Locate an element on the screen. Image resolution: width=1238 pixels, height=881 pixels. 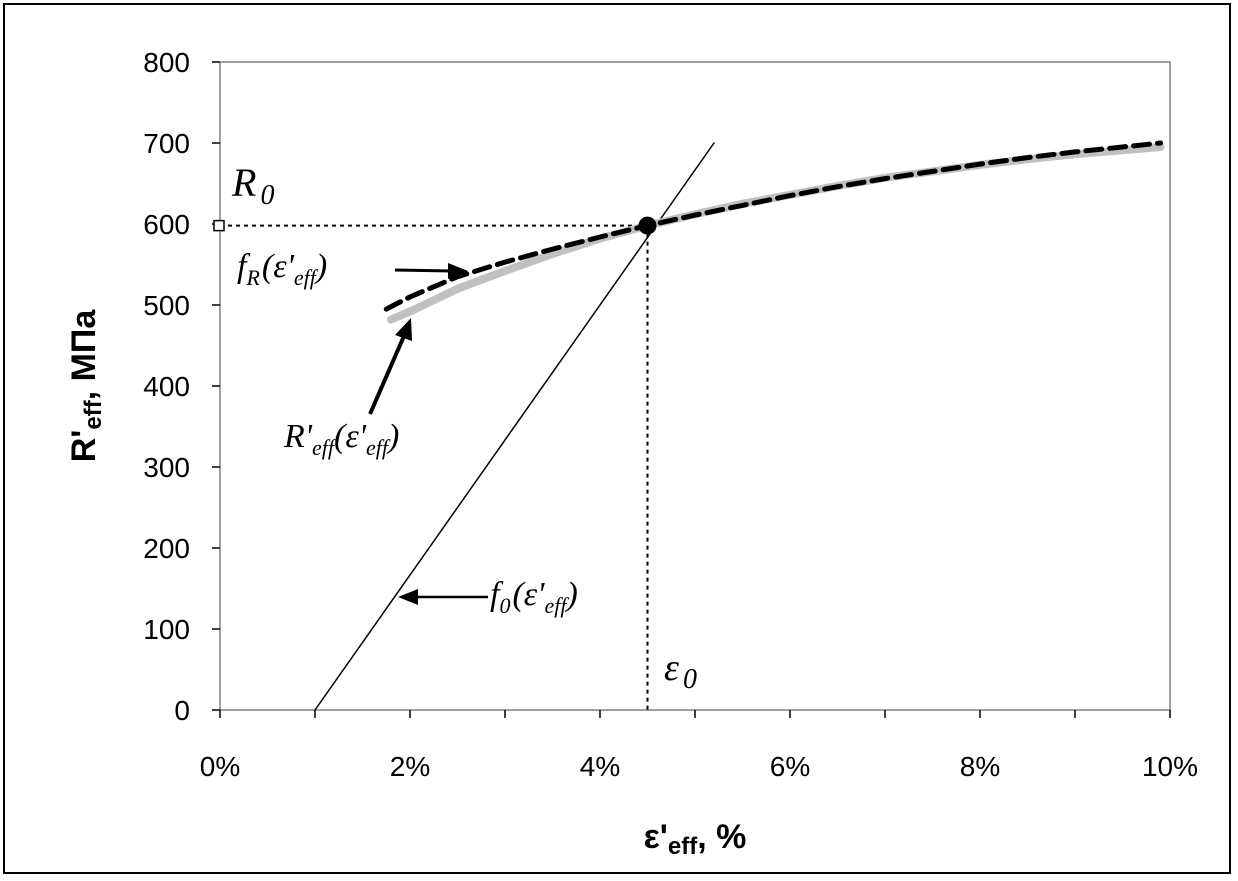
y-tick-label: 300 is located at coordinates (166, 467).